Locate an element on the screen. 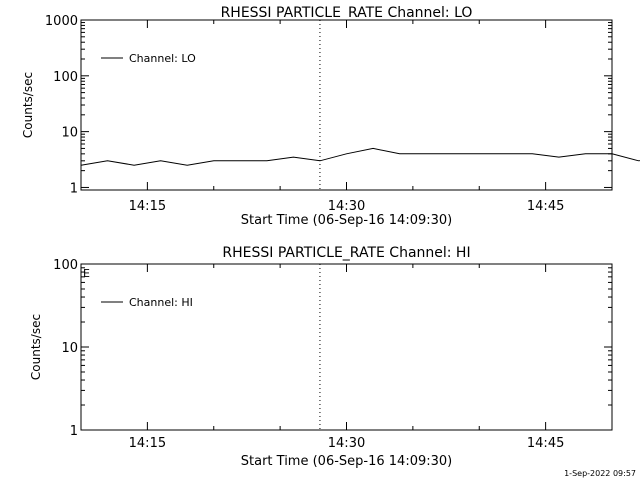 The height and width of the screenshot is (480, 640). marker-label: E is located at coordinates (86, 273).